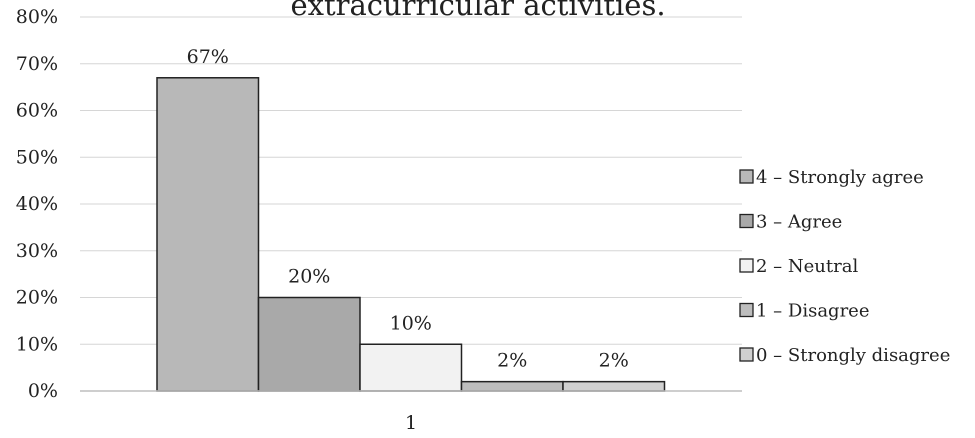  Describe the element at coordinates (477, 11) in the screenshot. I see `chart-title: extracurricular activities.` at that location.